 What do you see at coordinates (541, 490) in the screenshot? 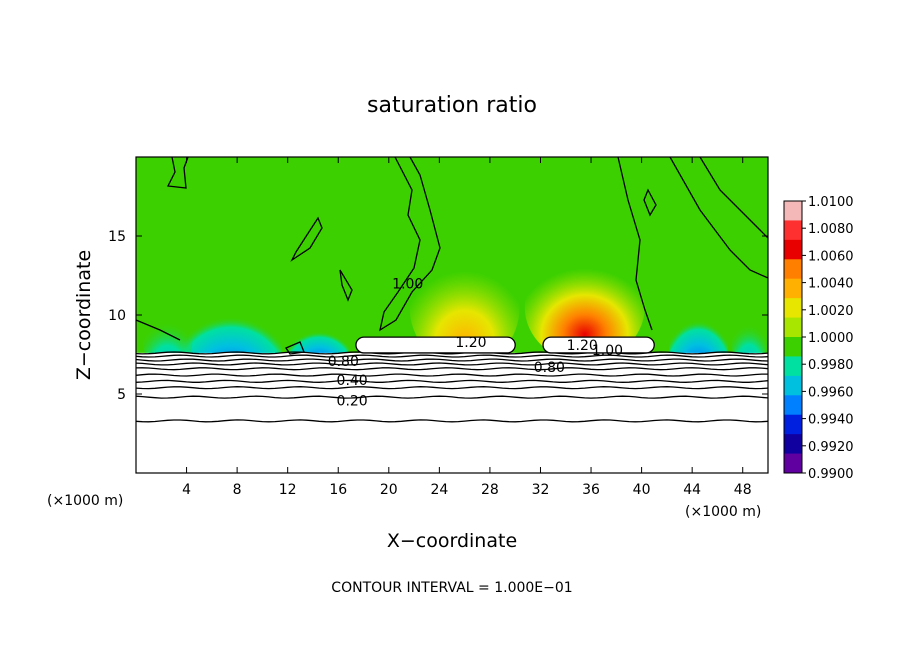
I see `x-tick-label: 32` at bounding box center [541, 490].